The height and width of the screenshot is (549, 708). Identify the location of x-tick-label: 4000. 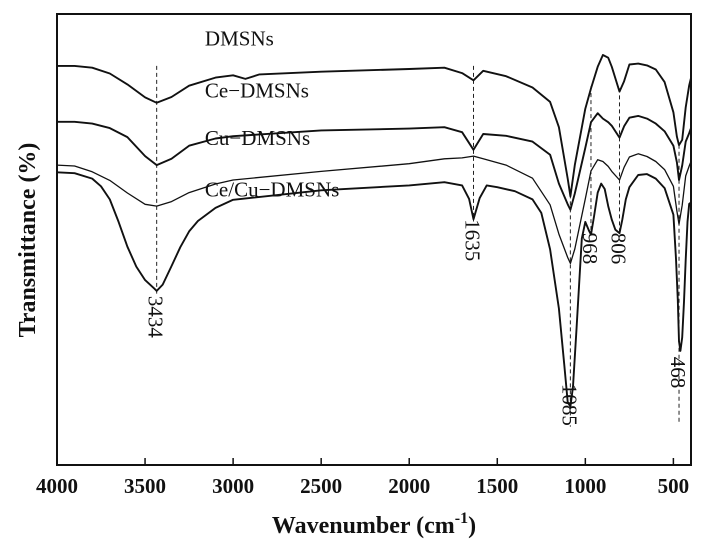
(57, 486).